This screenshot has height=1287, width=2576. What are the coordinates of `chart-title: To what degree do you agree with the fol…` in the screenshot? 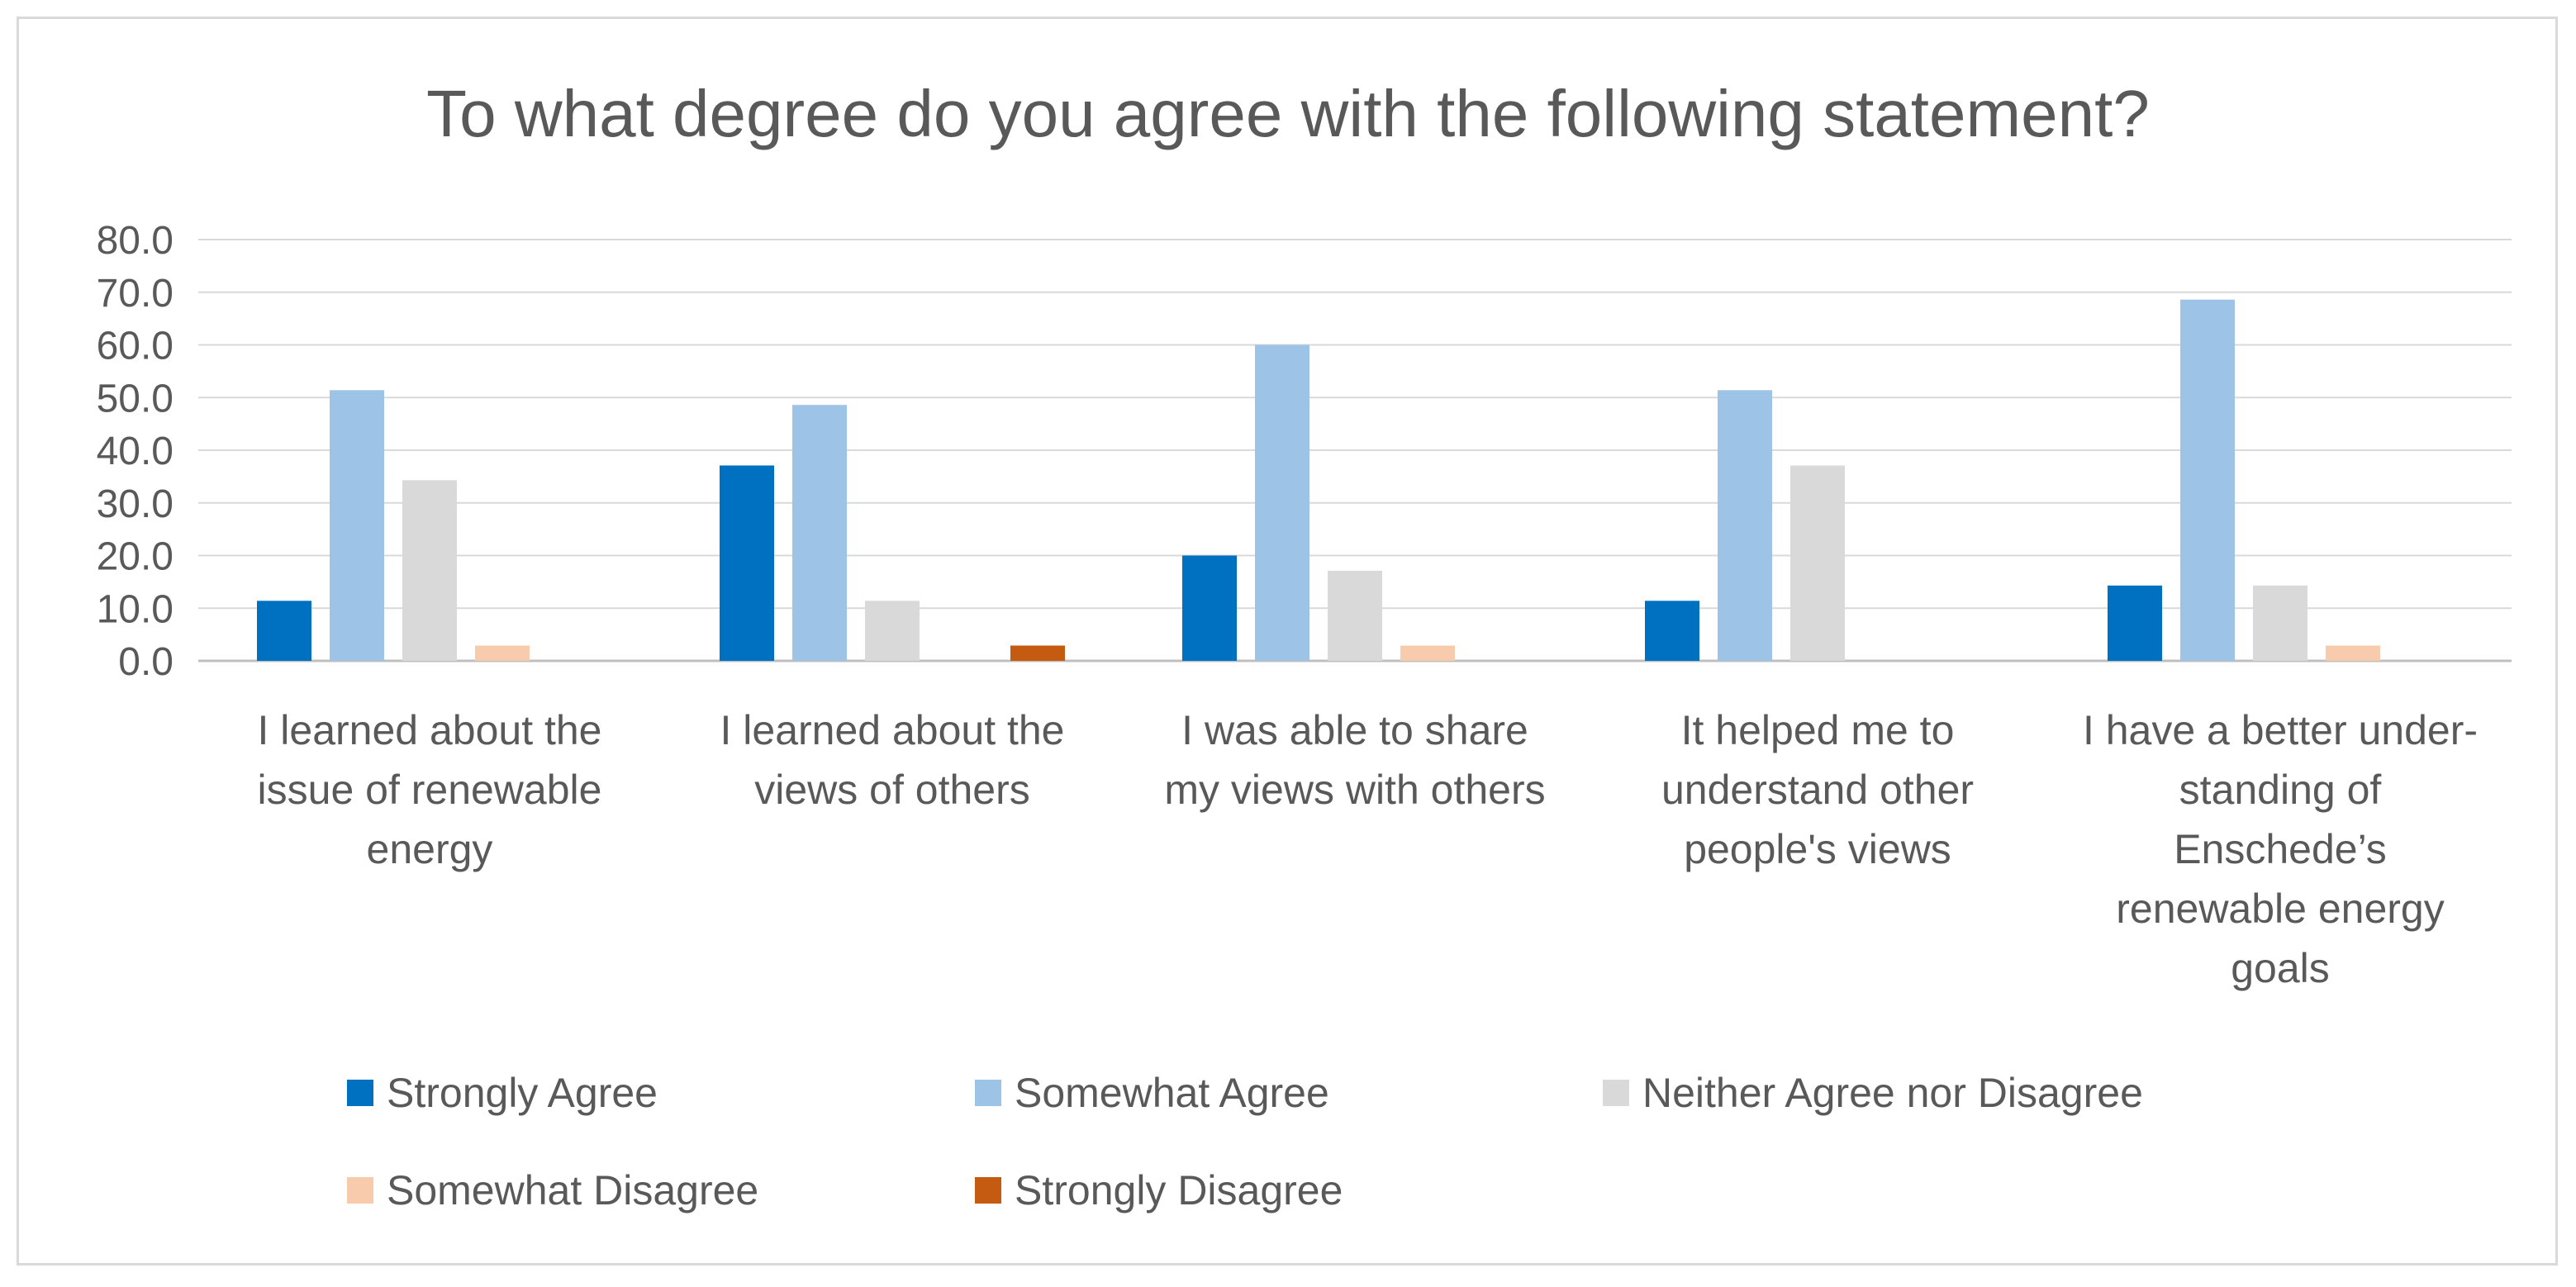 It's located at (1288, 114).